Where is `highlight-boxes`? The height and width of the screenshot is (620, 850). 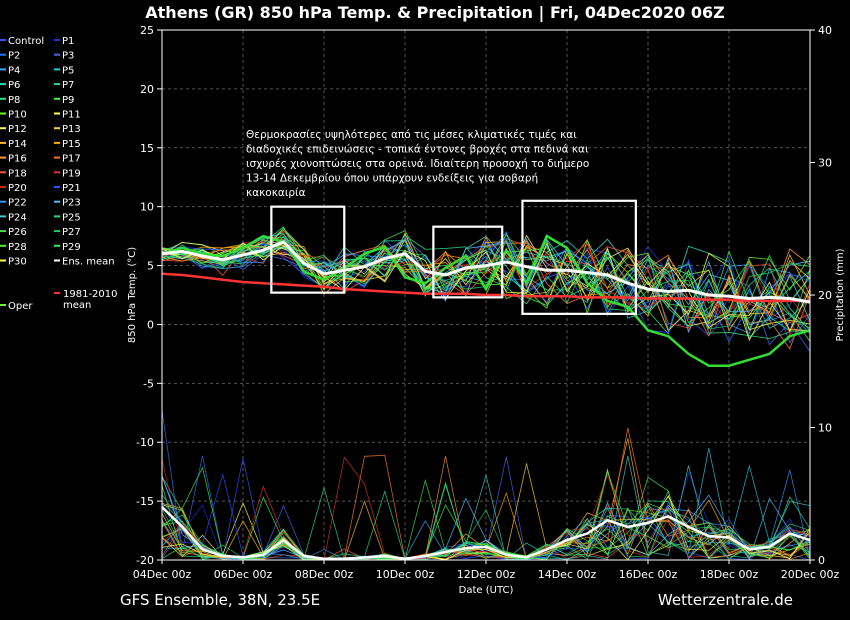 highlight-boxes is located at coordinates (453, 257).